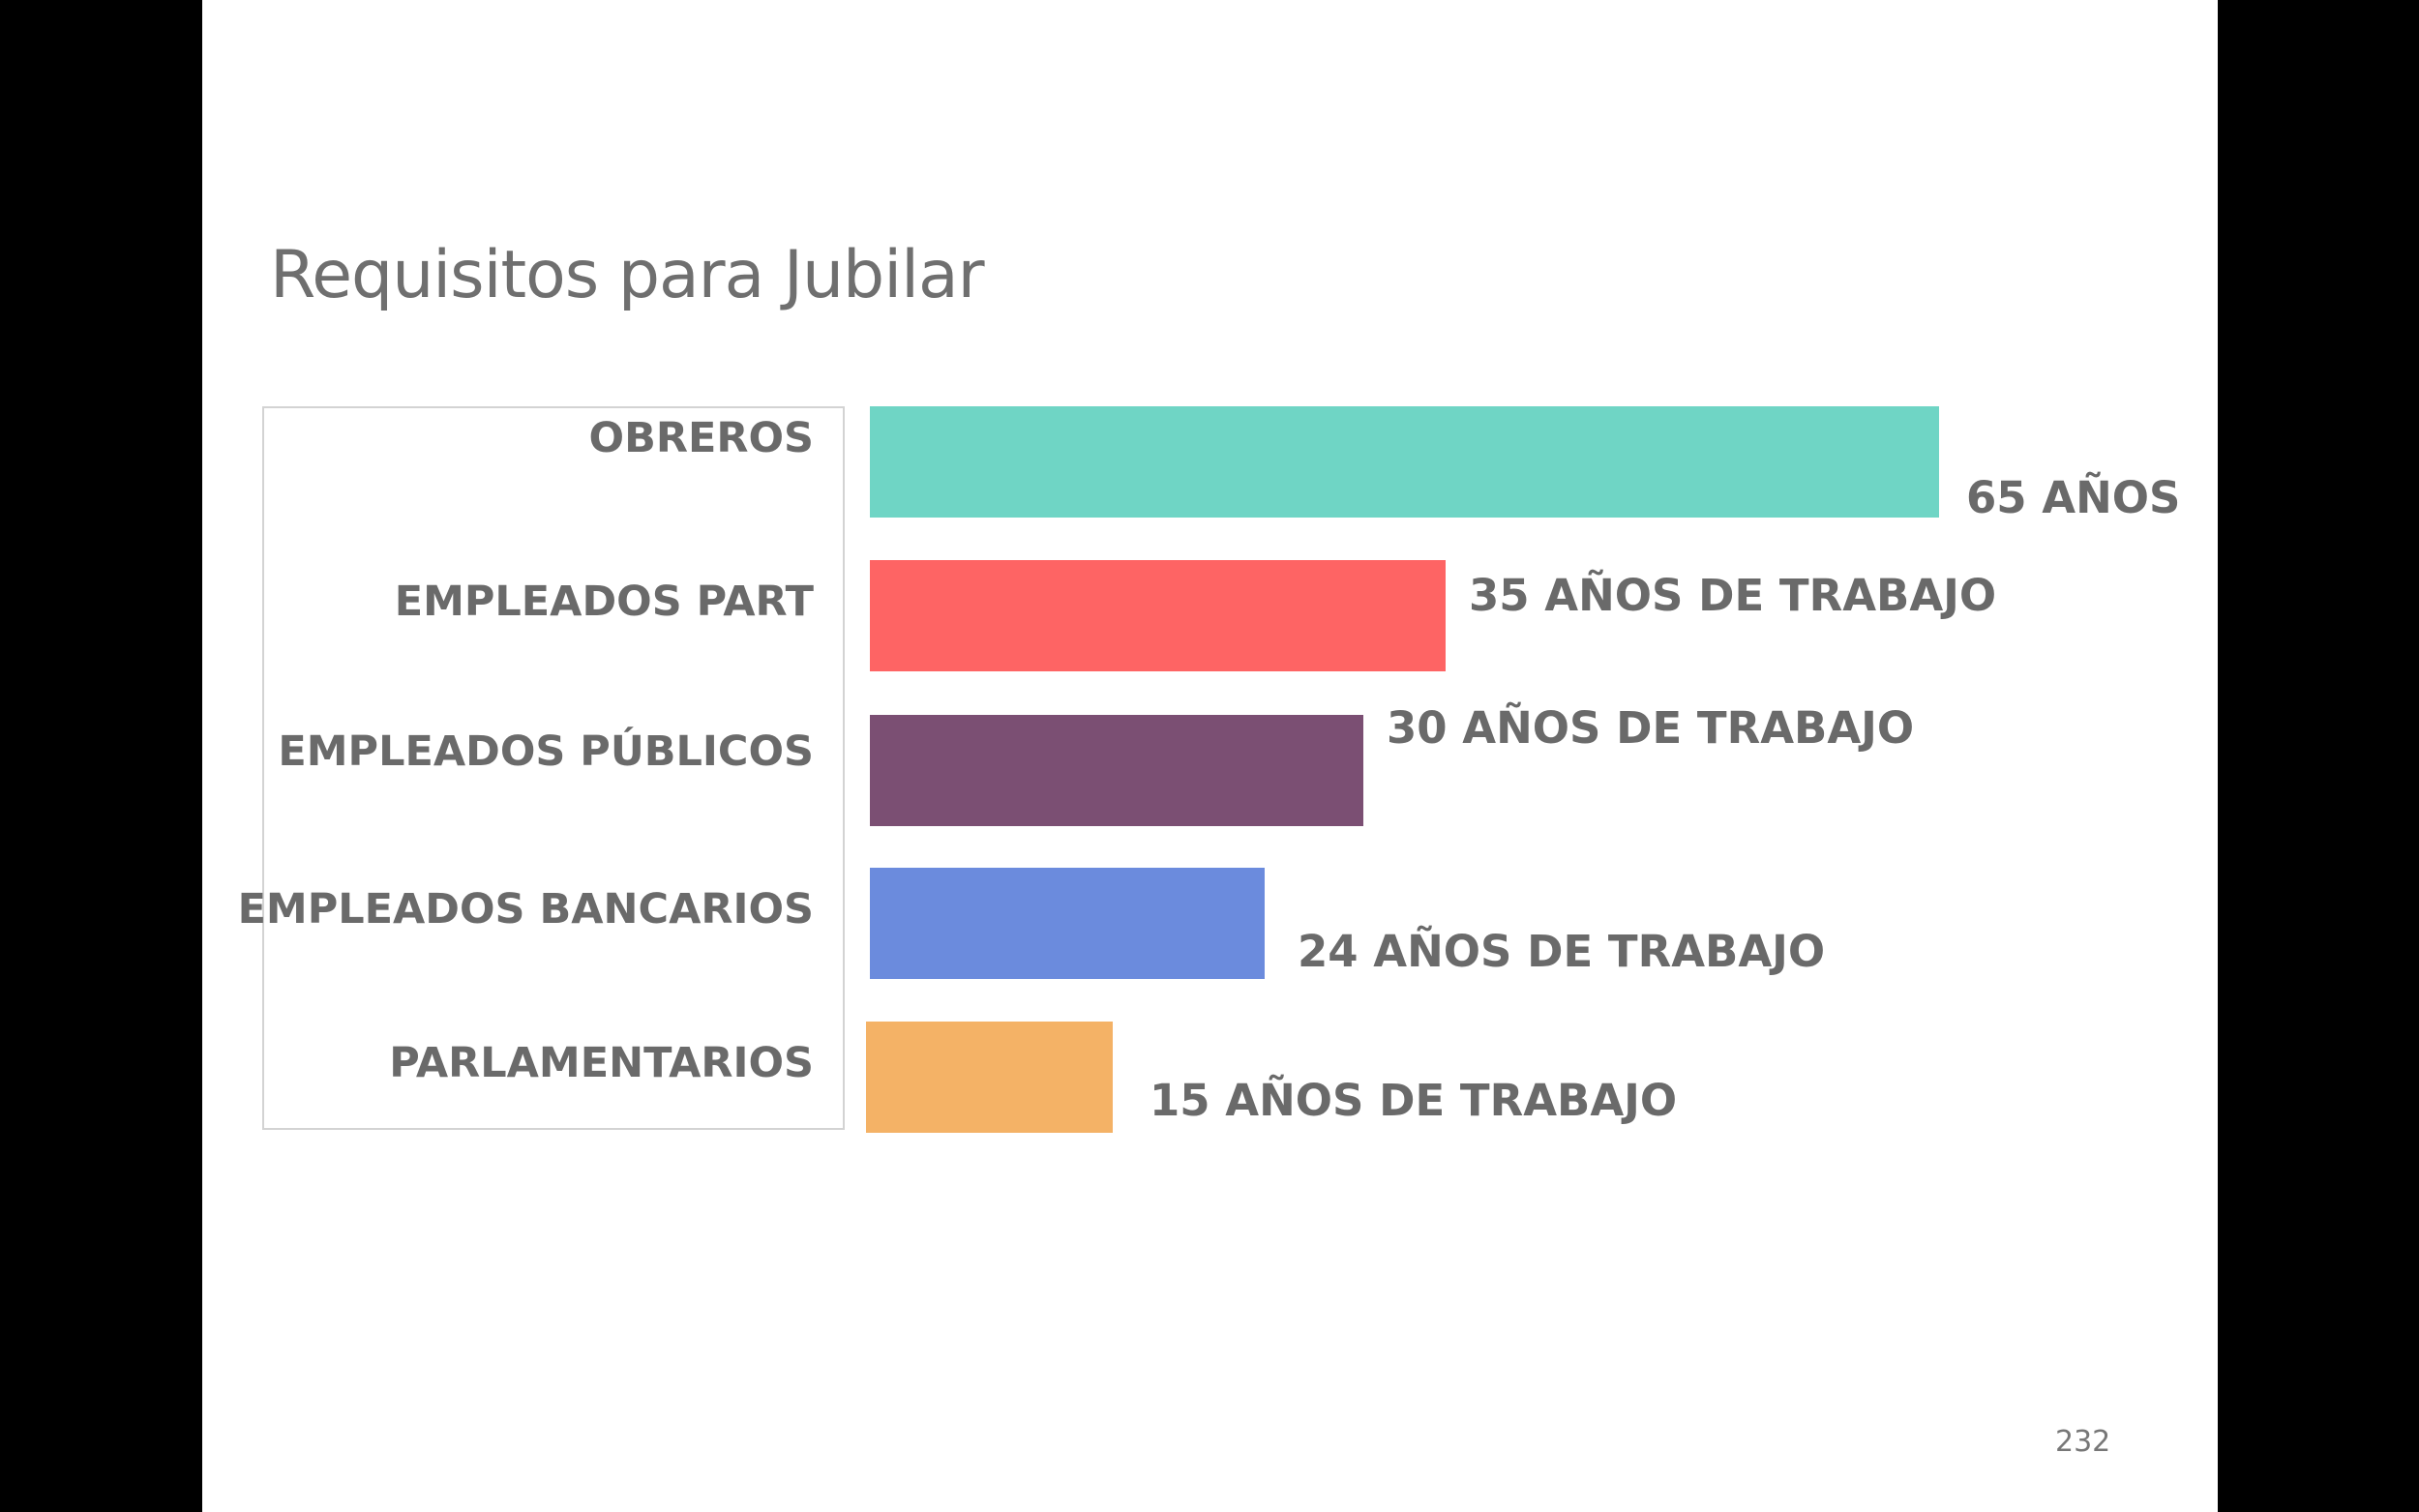 The height and width of the screenshot is (1512, 2419). Describe the element at coordinates (546, 751) in the screenshot. I see `category-label: EMPLEADOS PÚBLICOS` at that location.